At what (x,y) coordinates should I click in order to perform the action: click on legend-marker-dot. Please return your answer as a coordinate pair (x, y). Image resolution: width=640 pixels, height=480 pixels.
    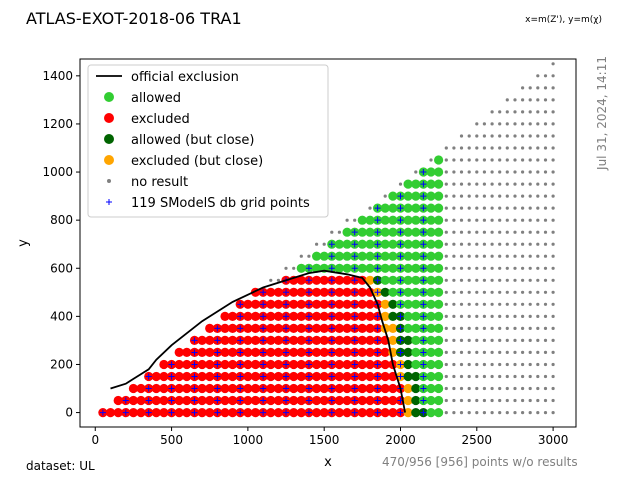
    Looking at the image, I should click on (109, 97).